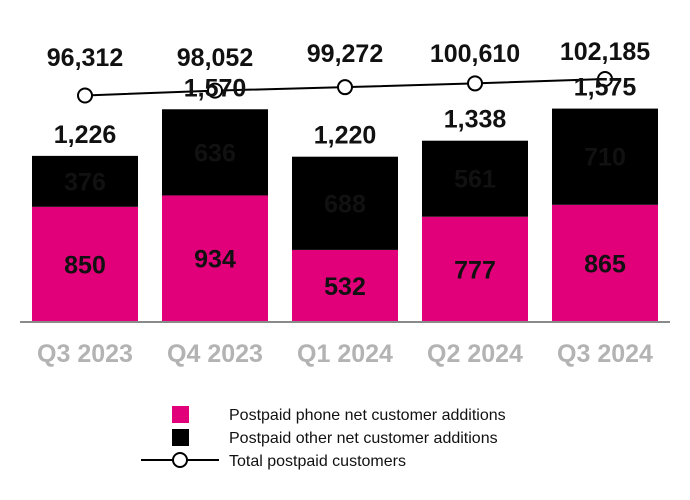 The height and width of the screenshot is (500, 690). What do you see at coordinates (363, 438) in the screenshot?
I see `legend-label-other: Postpaid other net customer additions` at bounding box center [363, 438].